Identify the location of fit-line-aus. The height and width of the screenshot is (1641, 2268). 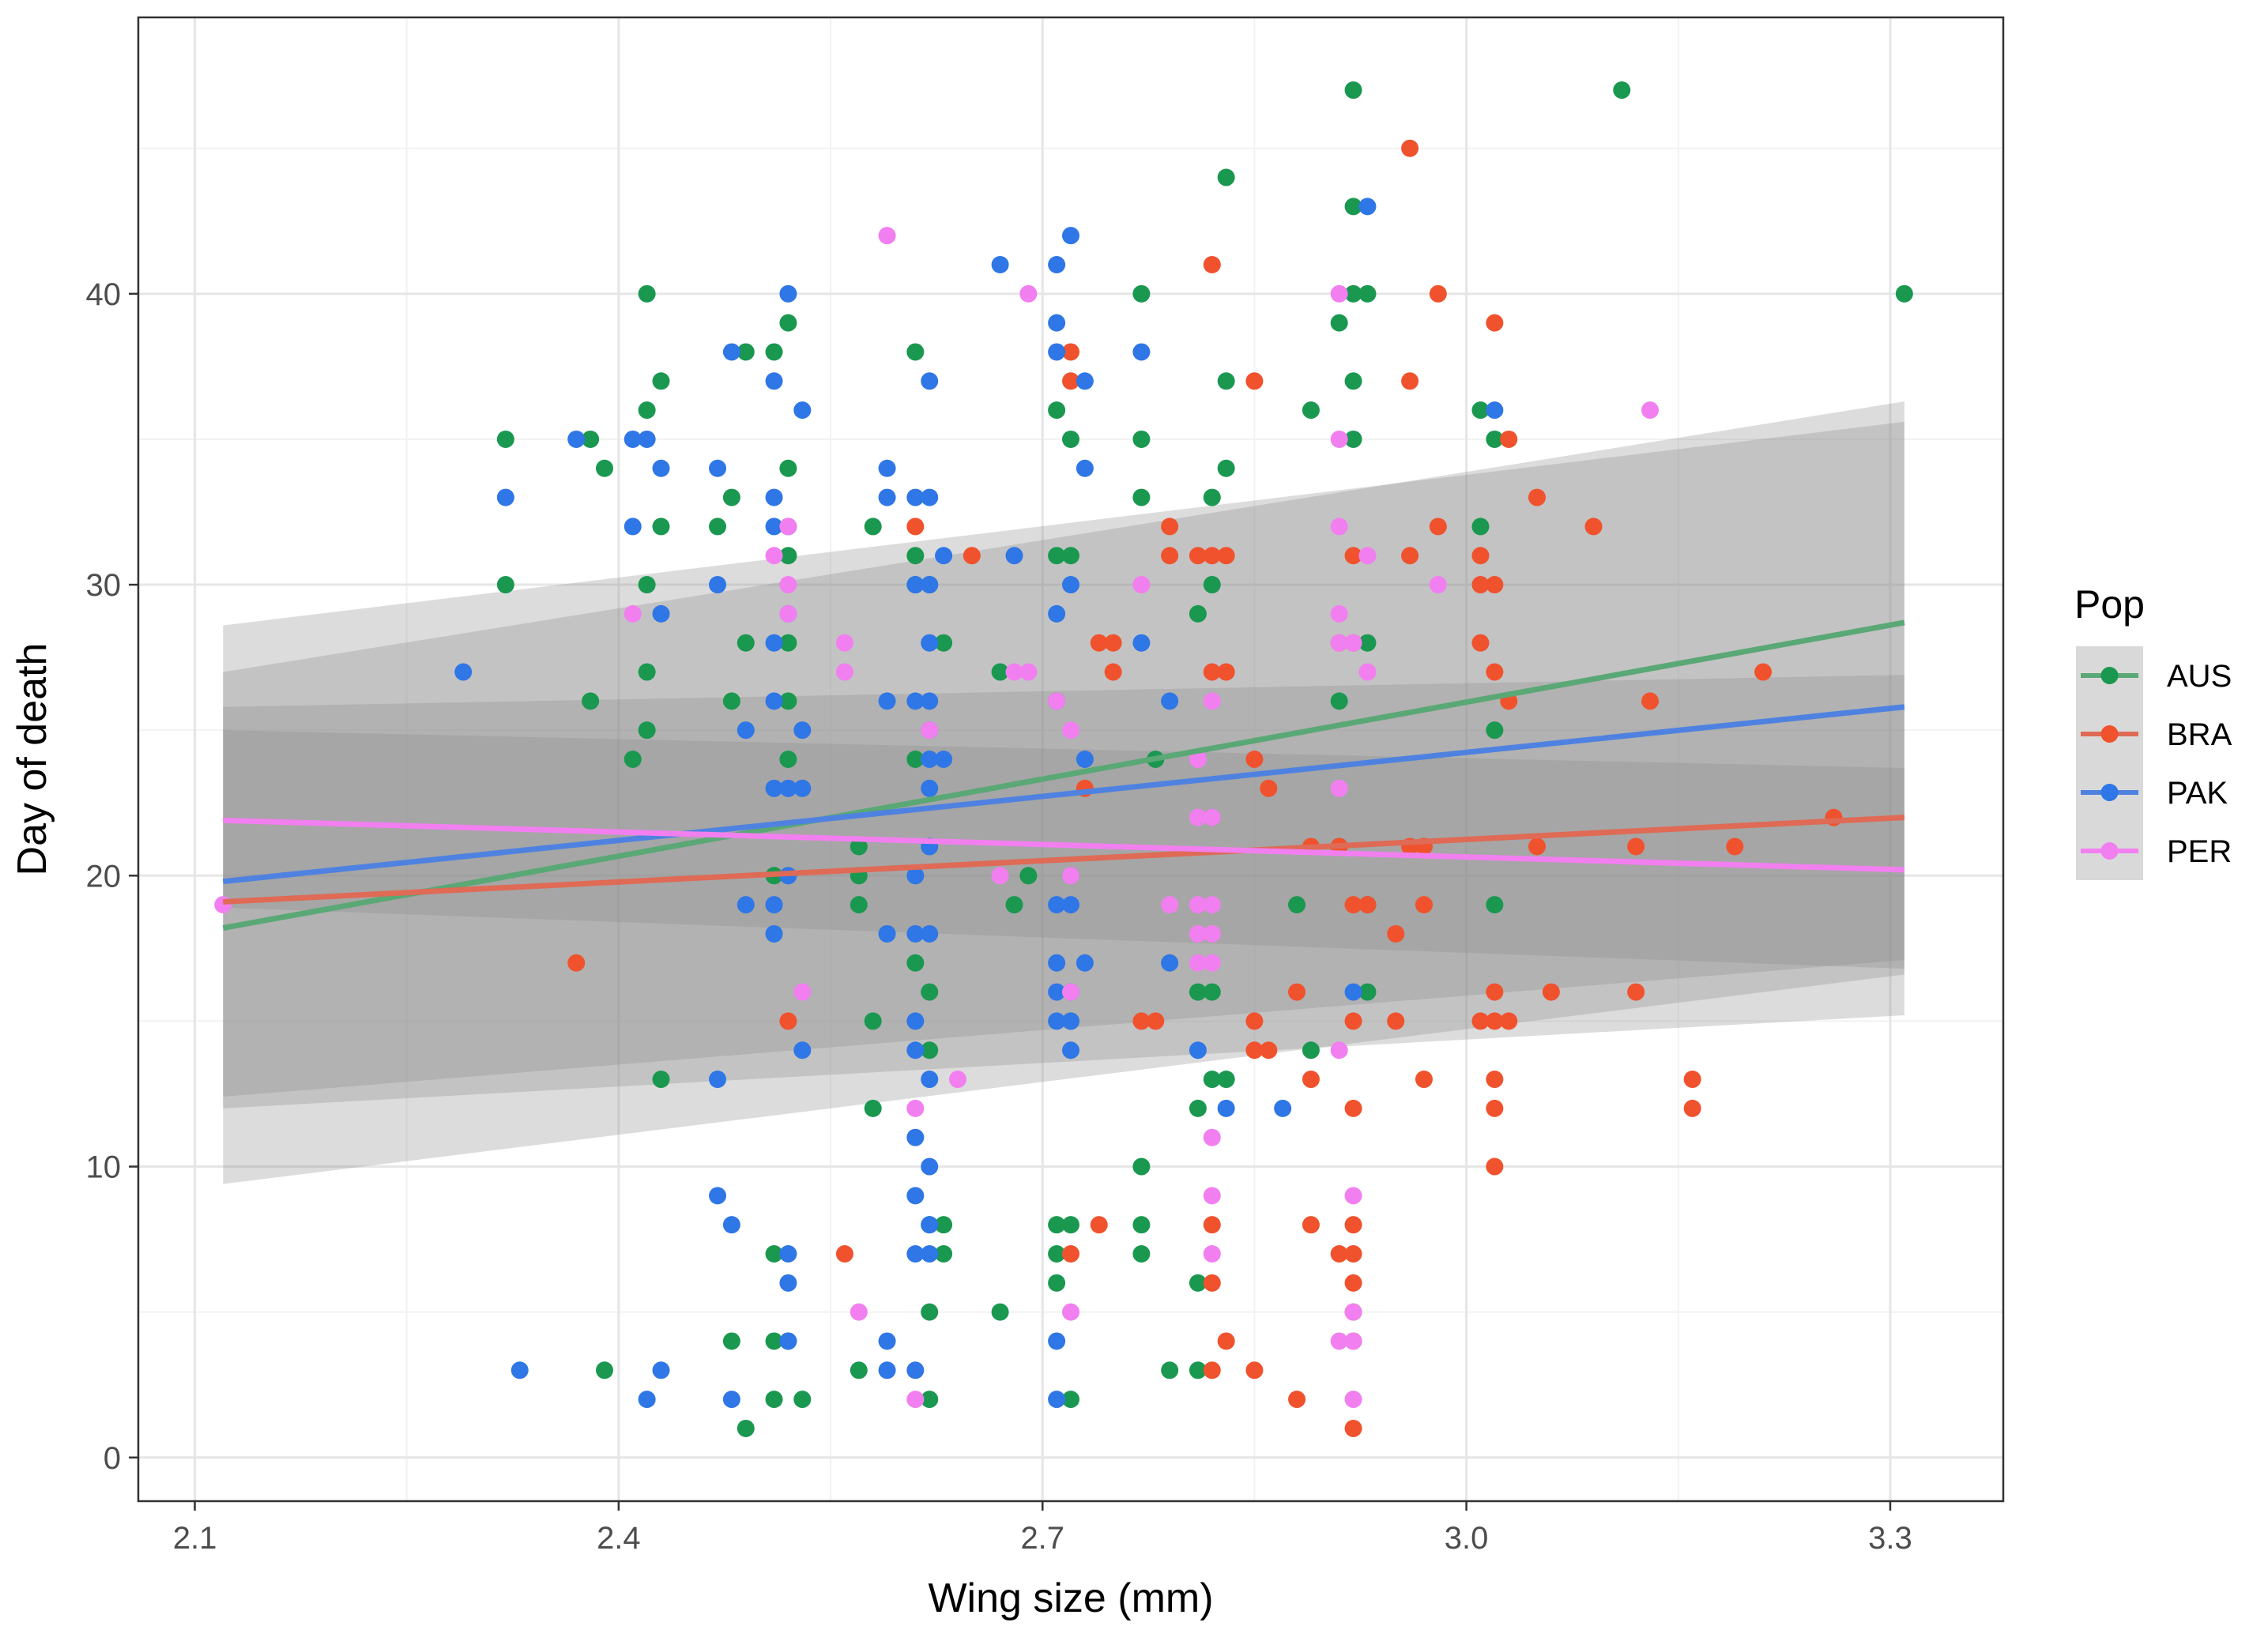
(1064, 775).